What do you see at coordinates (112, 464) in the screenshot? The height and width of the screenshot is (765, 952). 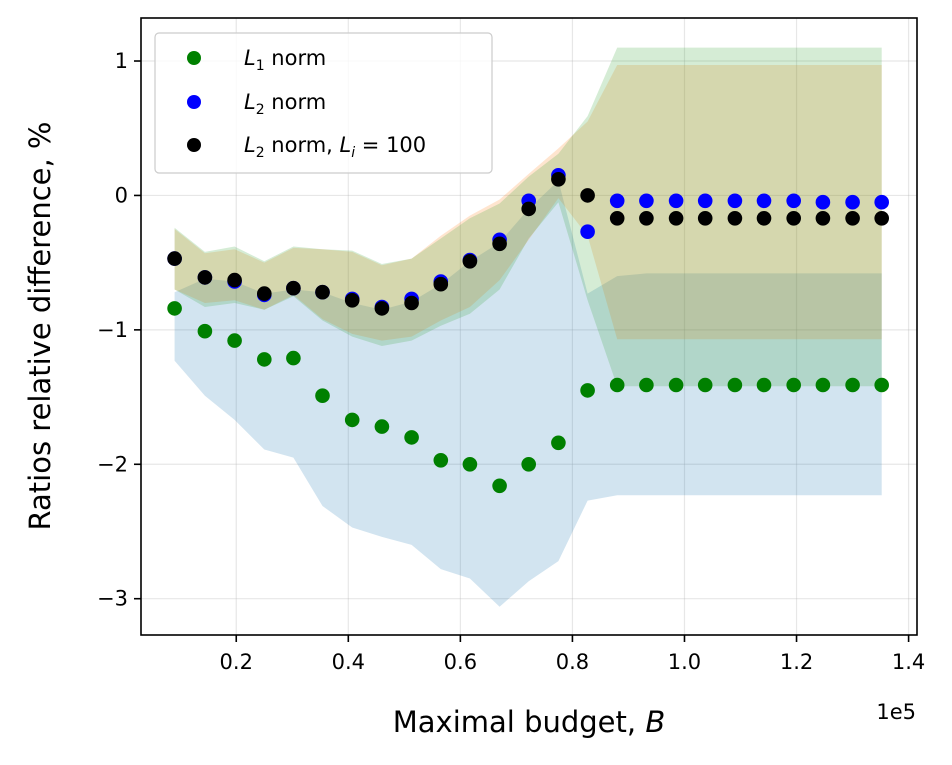 I see `y-tick-label-1: −2` at bounding box center [112, 464].